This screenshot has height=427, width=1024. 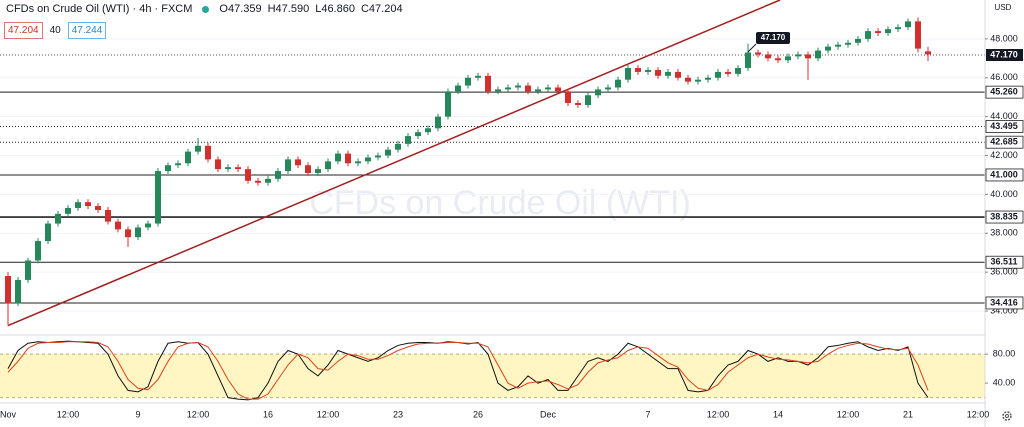 What do you see at coordinates (87, 30) in the screenshot?
I see `buy-badge: 47.244` at bounding box center [87, 30].